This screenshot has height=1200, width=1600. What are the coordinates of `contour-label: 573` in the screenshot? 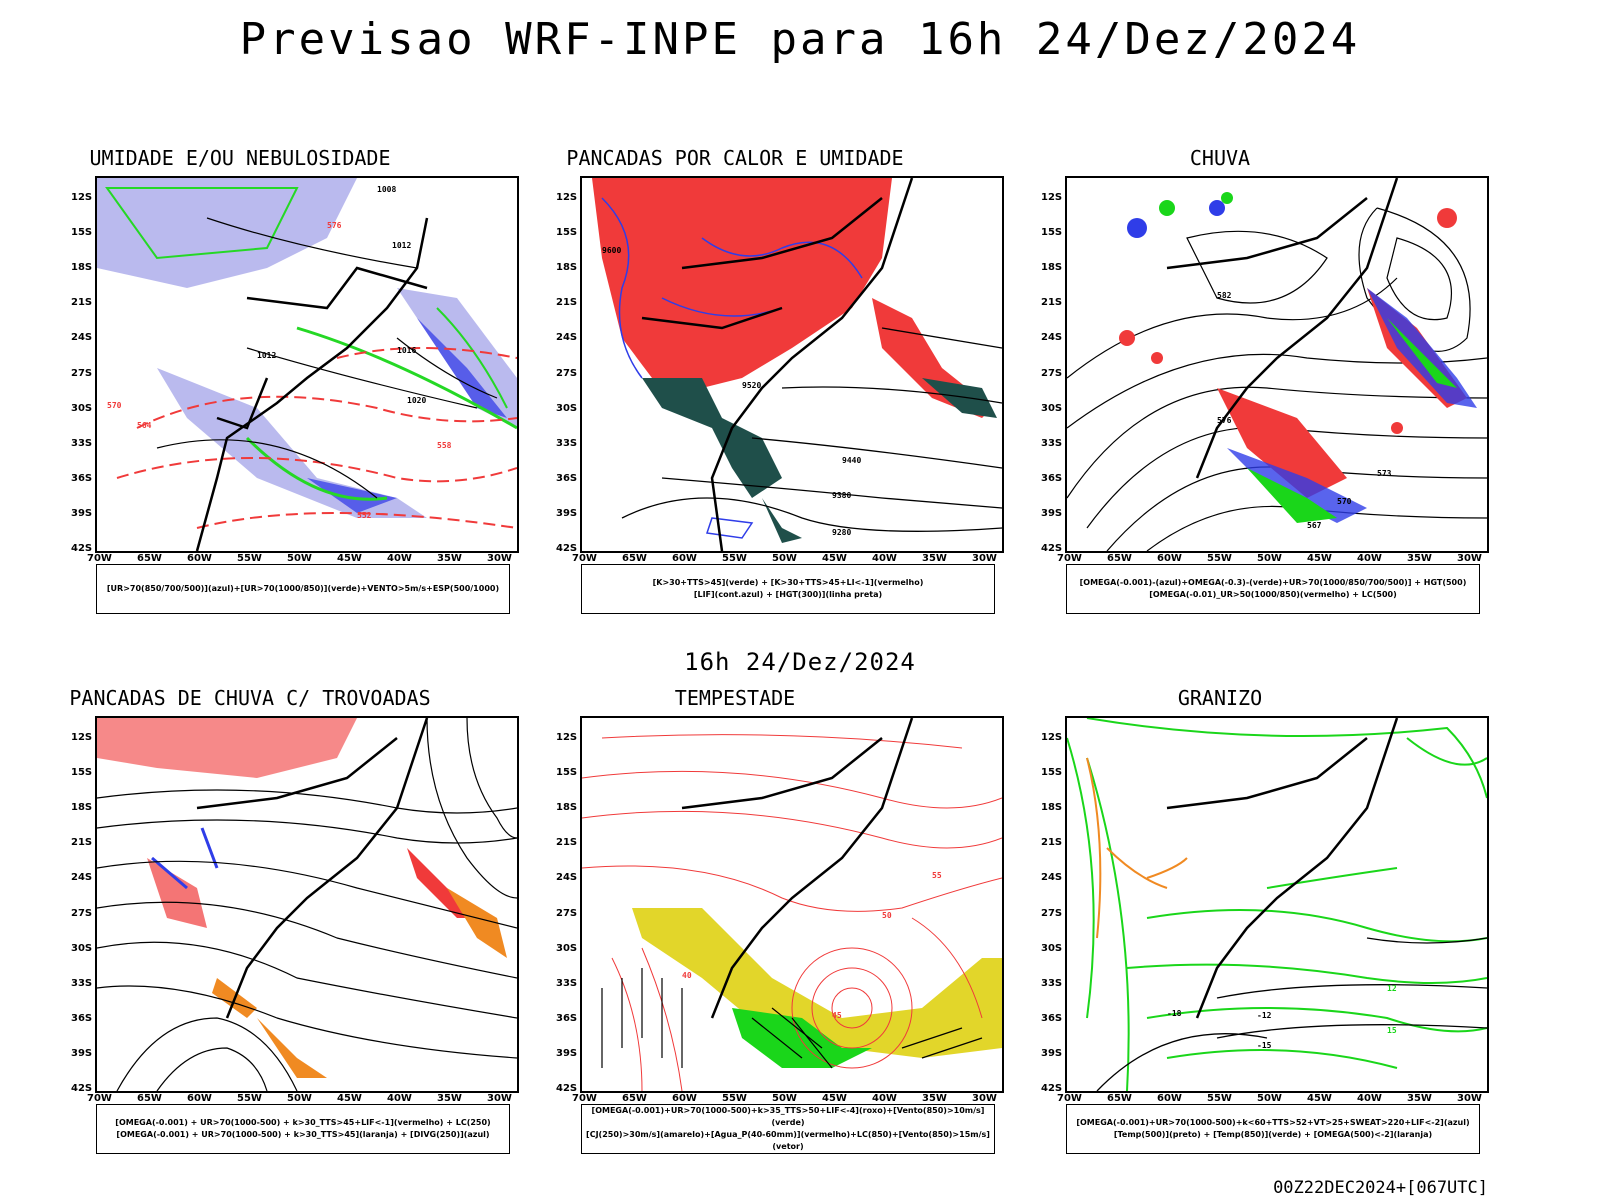 It's located at (1384, 473).